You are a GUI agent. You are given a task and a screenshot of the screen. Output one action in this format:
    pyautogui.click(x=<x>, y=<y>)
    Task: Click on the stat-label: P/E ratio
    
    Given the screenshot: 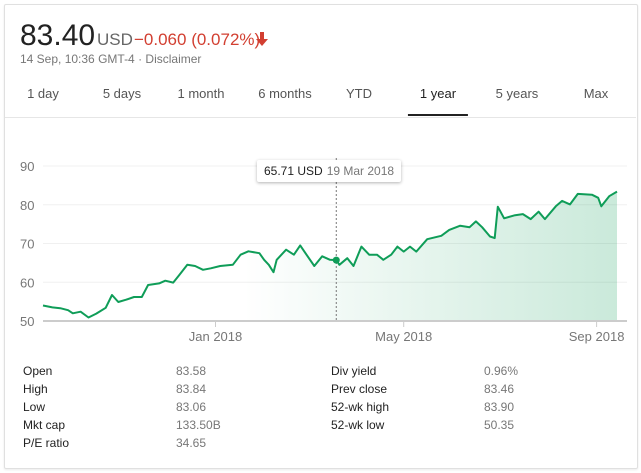 What is the action you would take?
    pyautogui.click(x=46, y=443)
    